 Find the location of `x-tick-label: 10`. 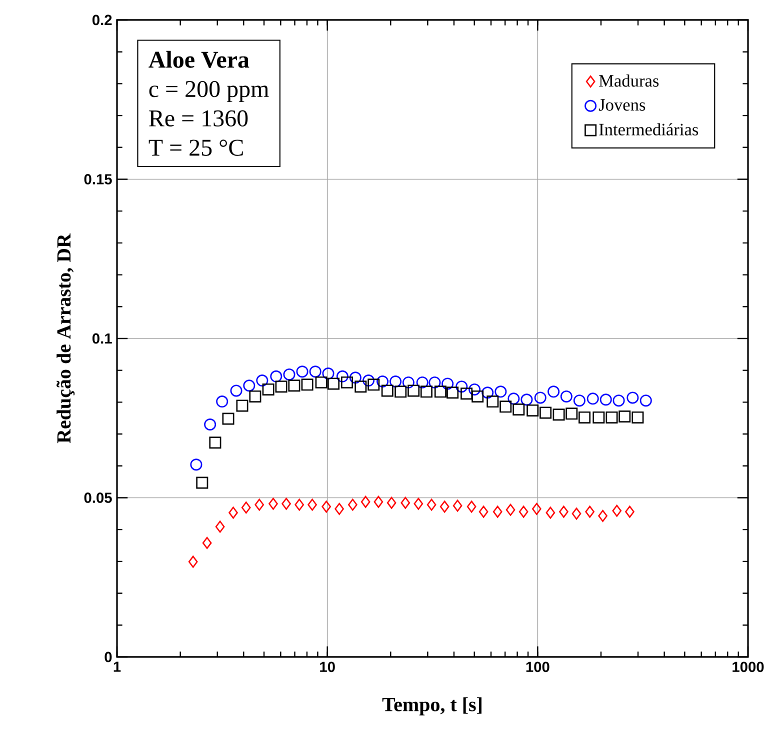

x-tick-label: 10 is located at coordinates (327, 667).